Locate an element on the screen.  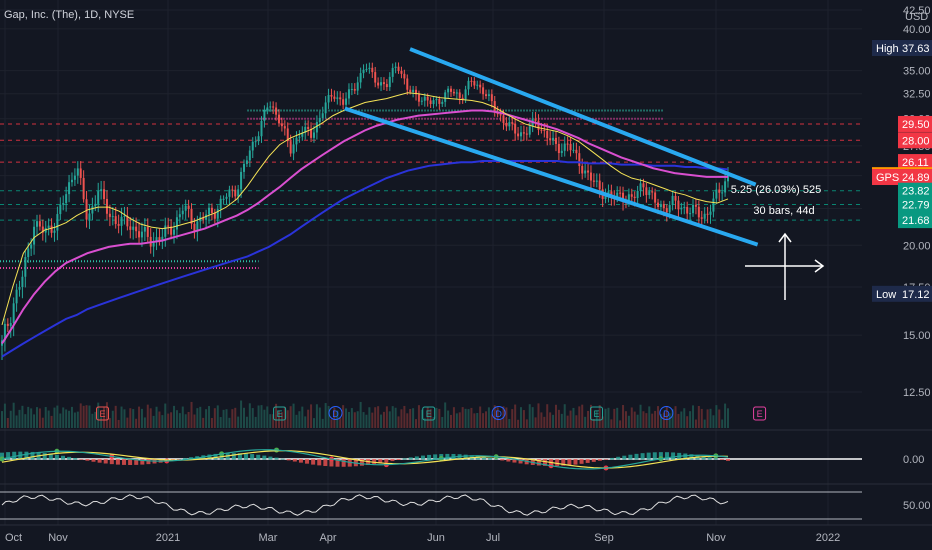
time-axis-tick: Nov is located at coordinates (716, 538).